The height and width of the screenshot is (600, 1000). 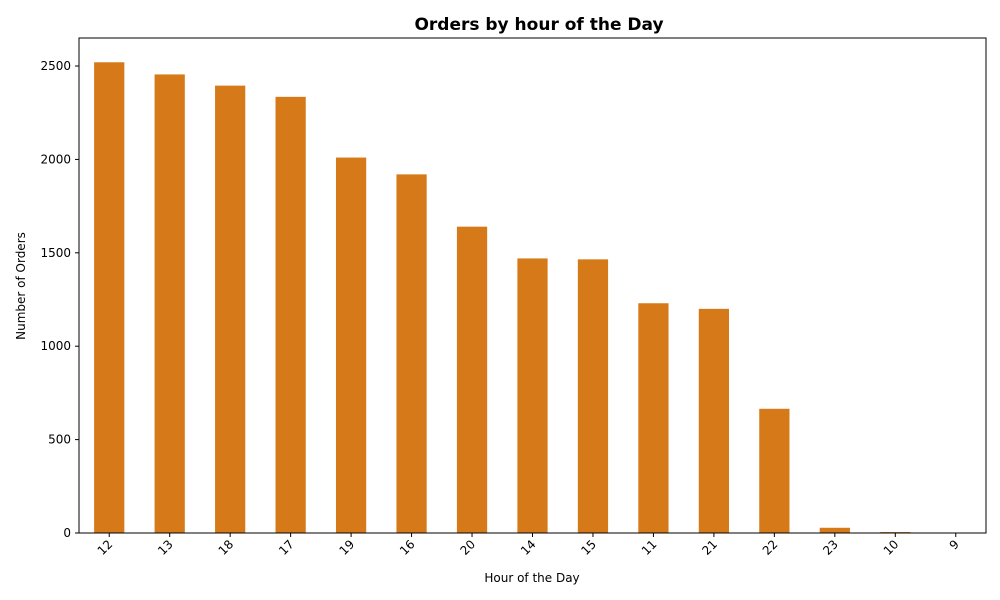 What do you see at coordinates (21, 286) in the screenshot?
I see `y-axis-label: Number of Orders` at bounding box center [21, 286].